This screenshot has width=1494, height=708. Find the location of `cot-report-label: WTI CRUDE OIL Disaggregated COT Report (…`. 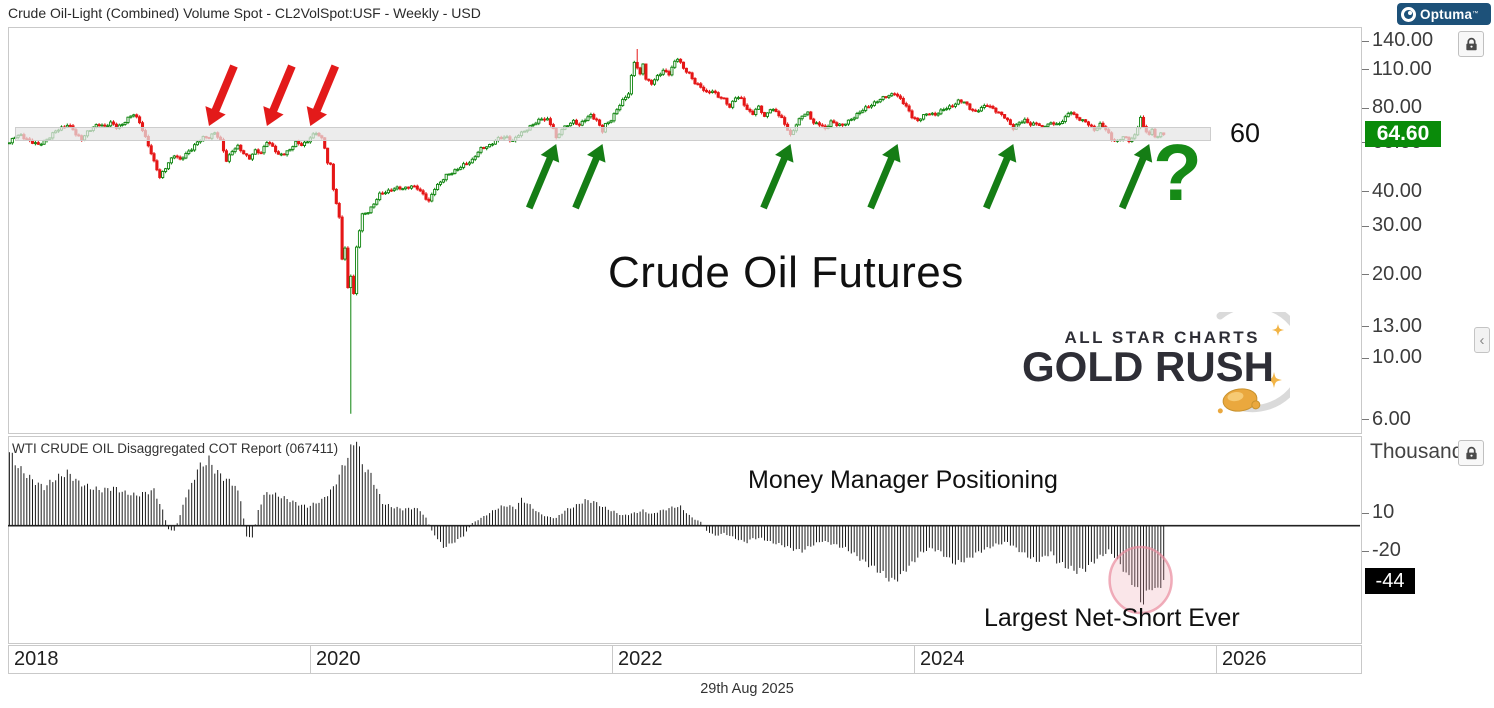

cot-report-label: WTI CRUDE OIL Disaggregated COT Report (… is located at coordinates (175, 448).